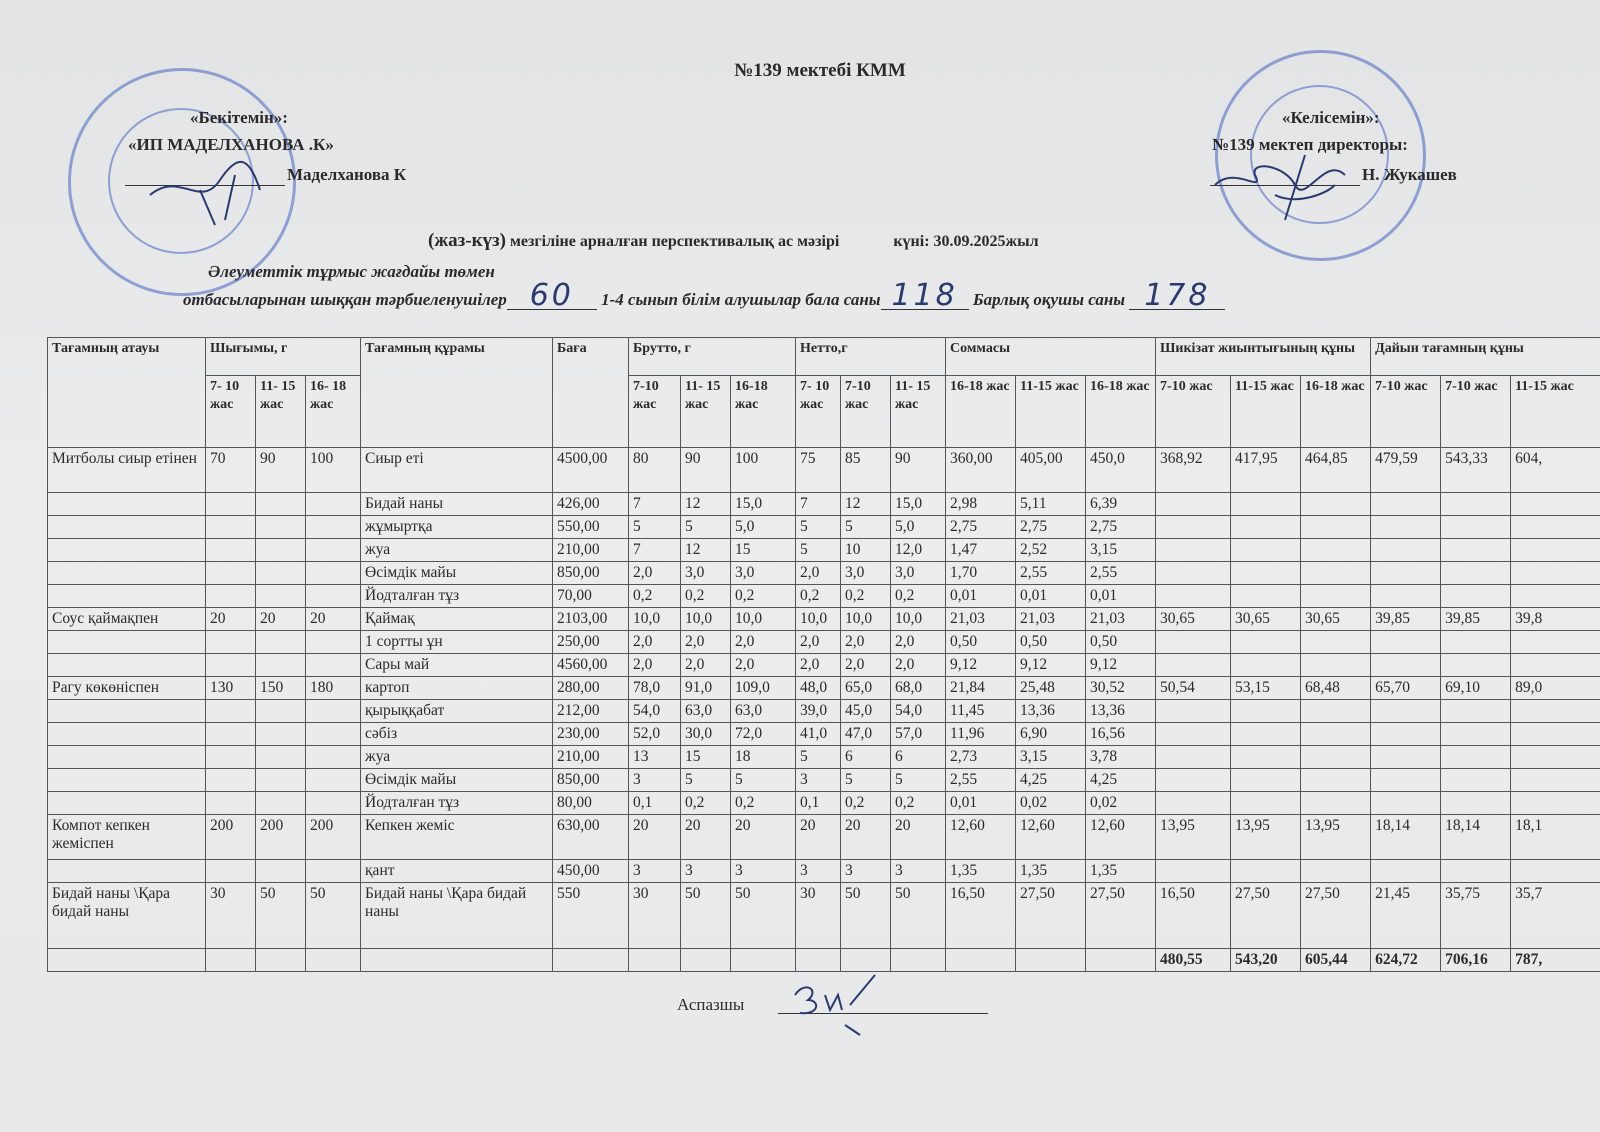 This screenshot has width=1600, height=1132. I want to click on sum-cell: 25,48, so click(1051, 688).